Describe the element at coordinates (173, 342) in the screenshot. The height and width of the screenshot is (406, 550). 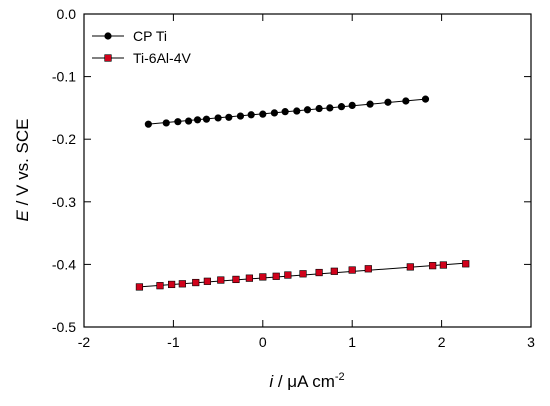
I see `x-tick-label: -1` at that location.